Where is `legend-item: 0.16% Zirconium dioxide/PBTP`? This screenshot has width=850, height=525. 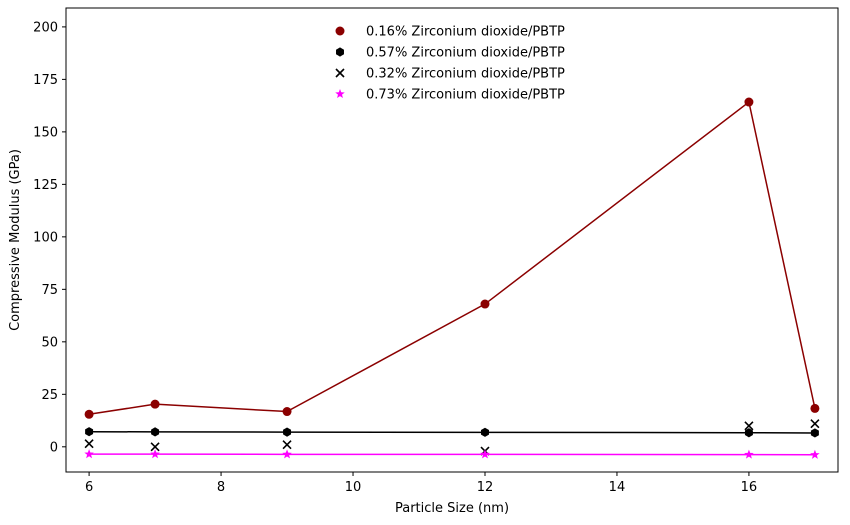
legend-item: 0.16% Zirconium dioxide/PBTP is located at coordinates (450, 32).